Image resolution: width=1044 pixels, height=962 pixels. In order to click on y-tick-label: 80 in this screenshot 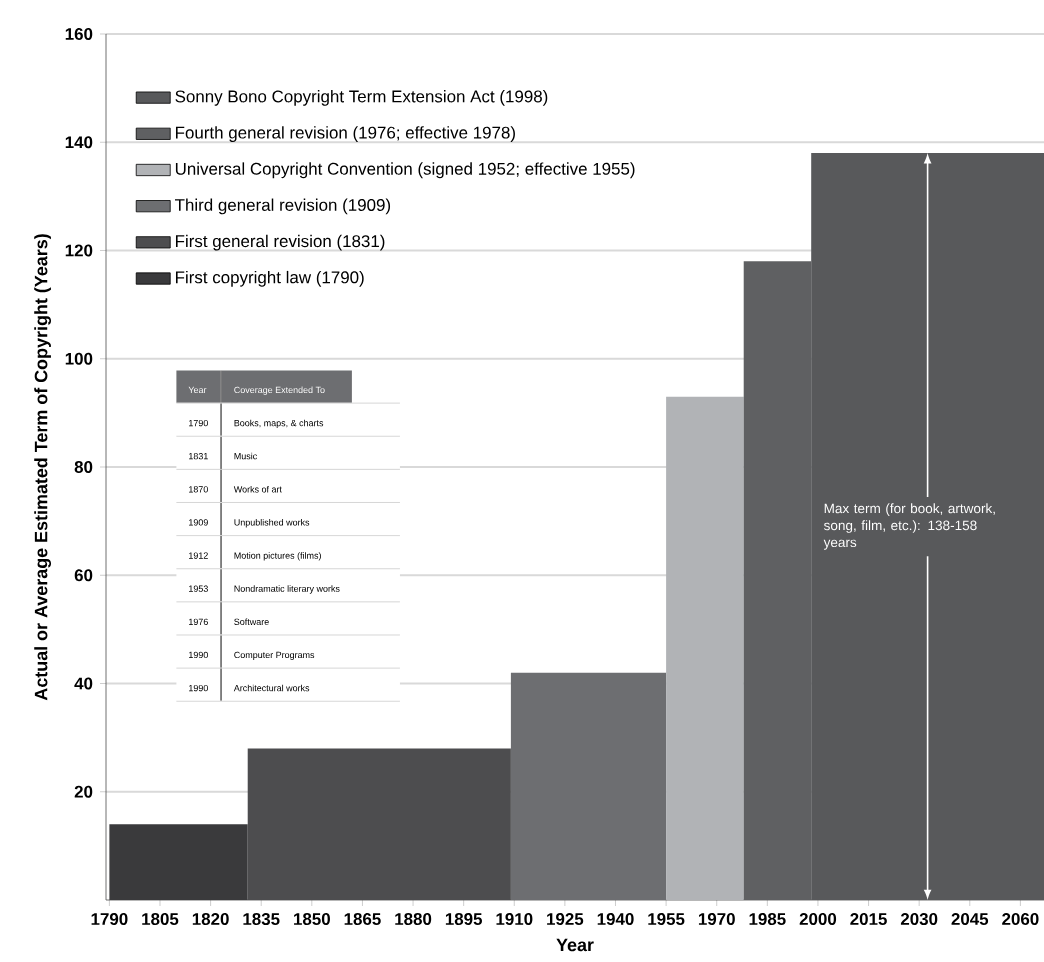, I will do `click(83, 467)`.